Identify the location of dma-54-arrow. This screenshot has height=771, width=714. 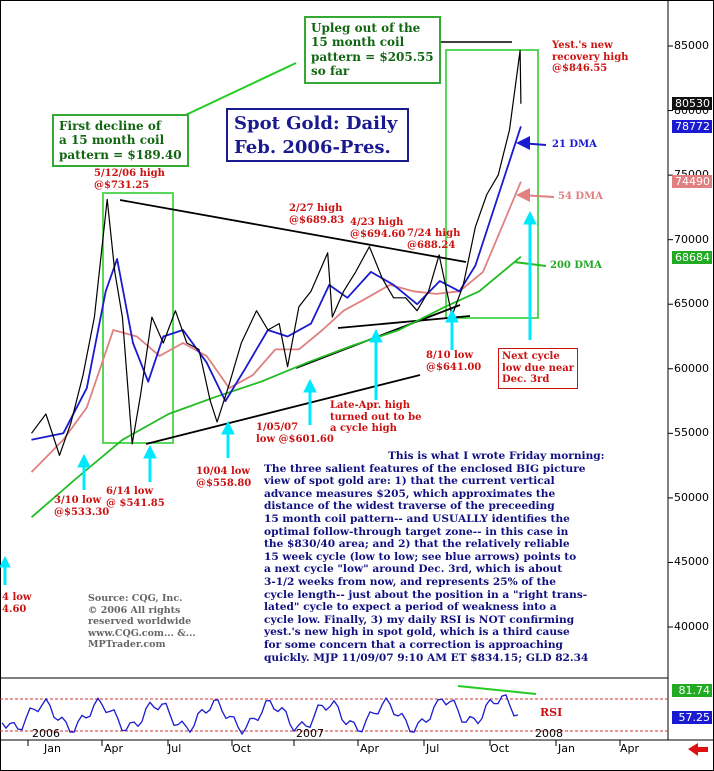
(535, 195).